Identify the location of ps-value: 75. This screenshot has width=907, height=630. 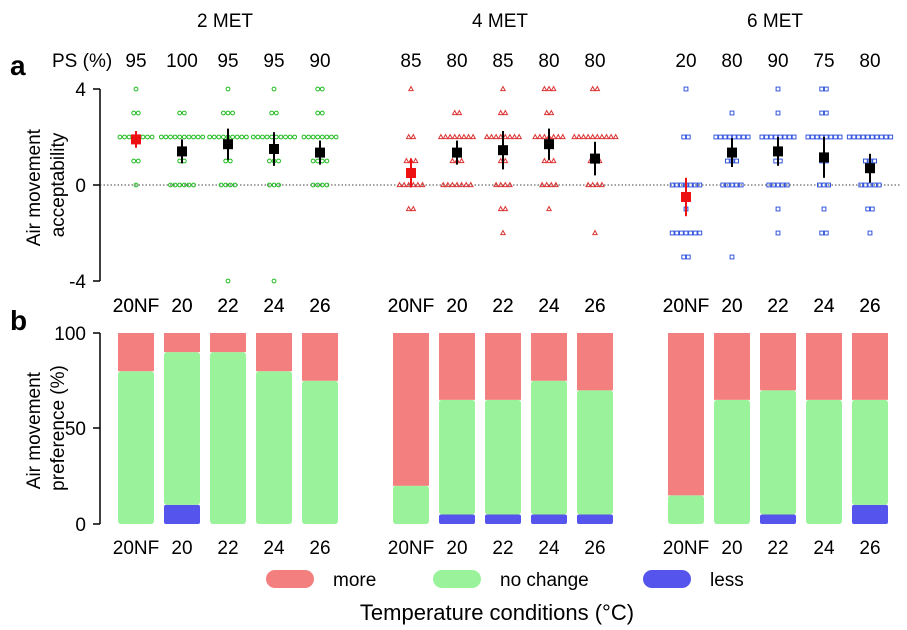
(823, 61).